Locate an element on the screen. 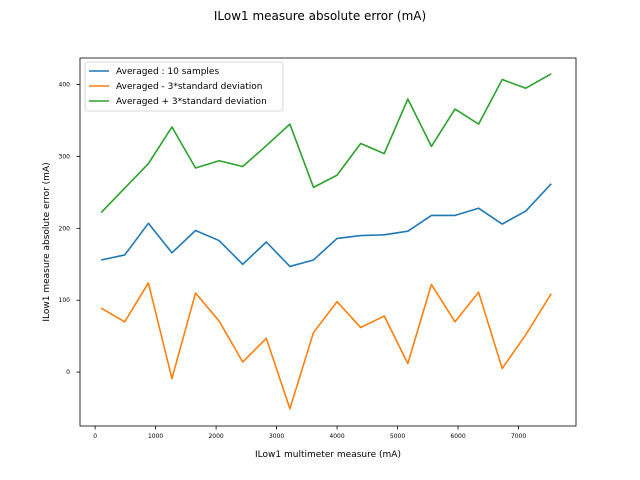  legend-box is located at coordinates (184, 86).